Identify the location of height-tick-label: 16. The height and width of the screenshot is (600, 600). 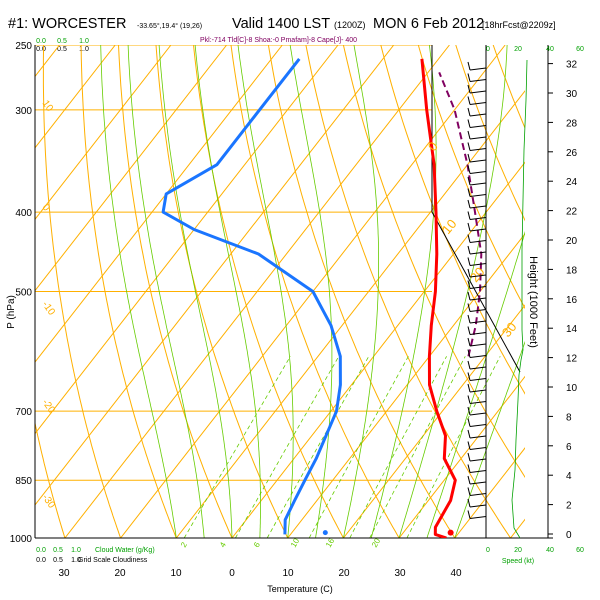
(572, 300).